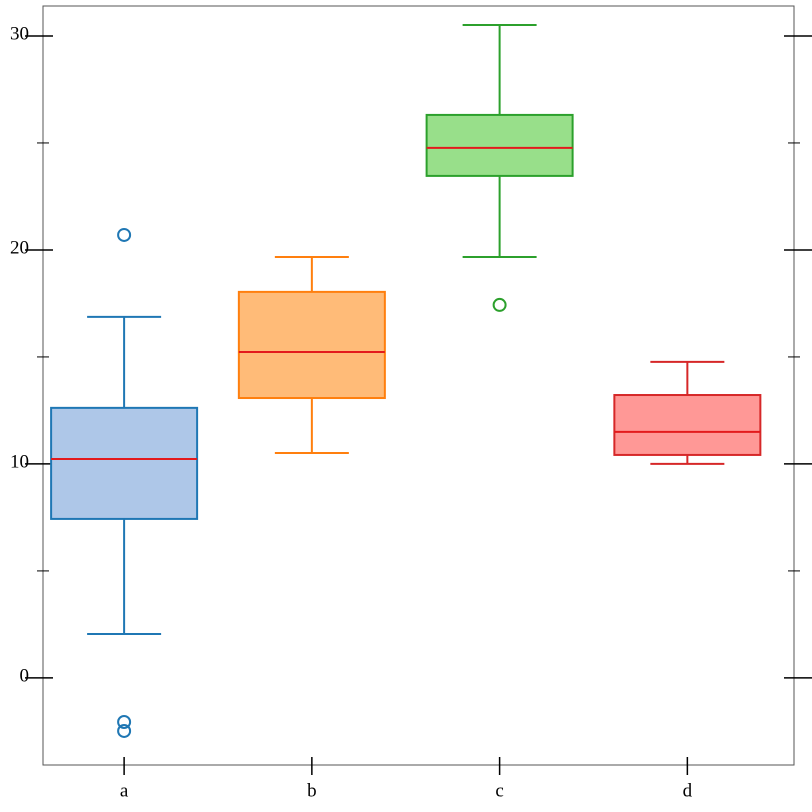  What do you see at coordinates (19, 247) in the screenshot?
I see `y-tick-label: 20` at bounding box center [19, 247].